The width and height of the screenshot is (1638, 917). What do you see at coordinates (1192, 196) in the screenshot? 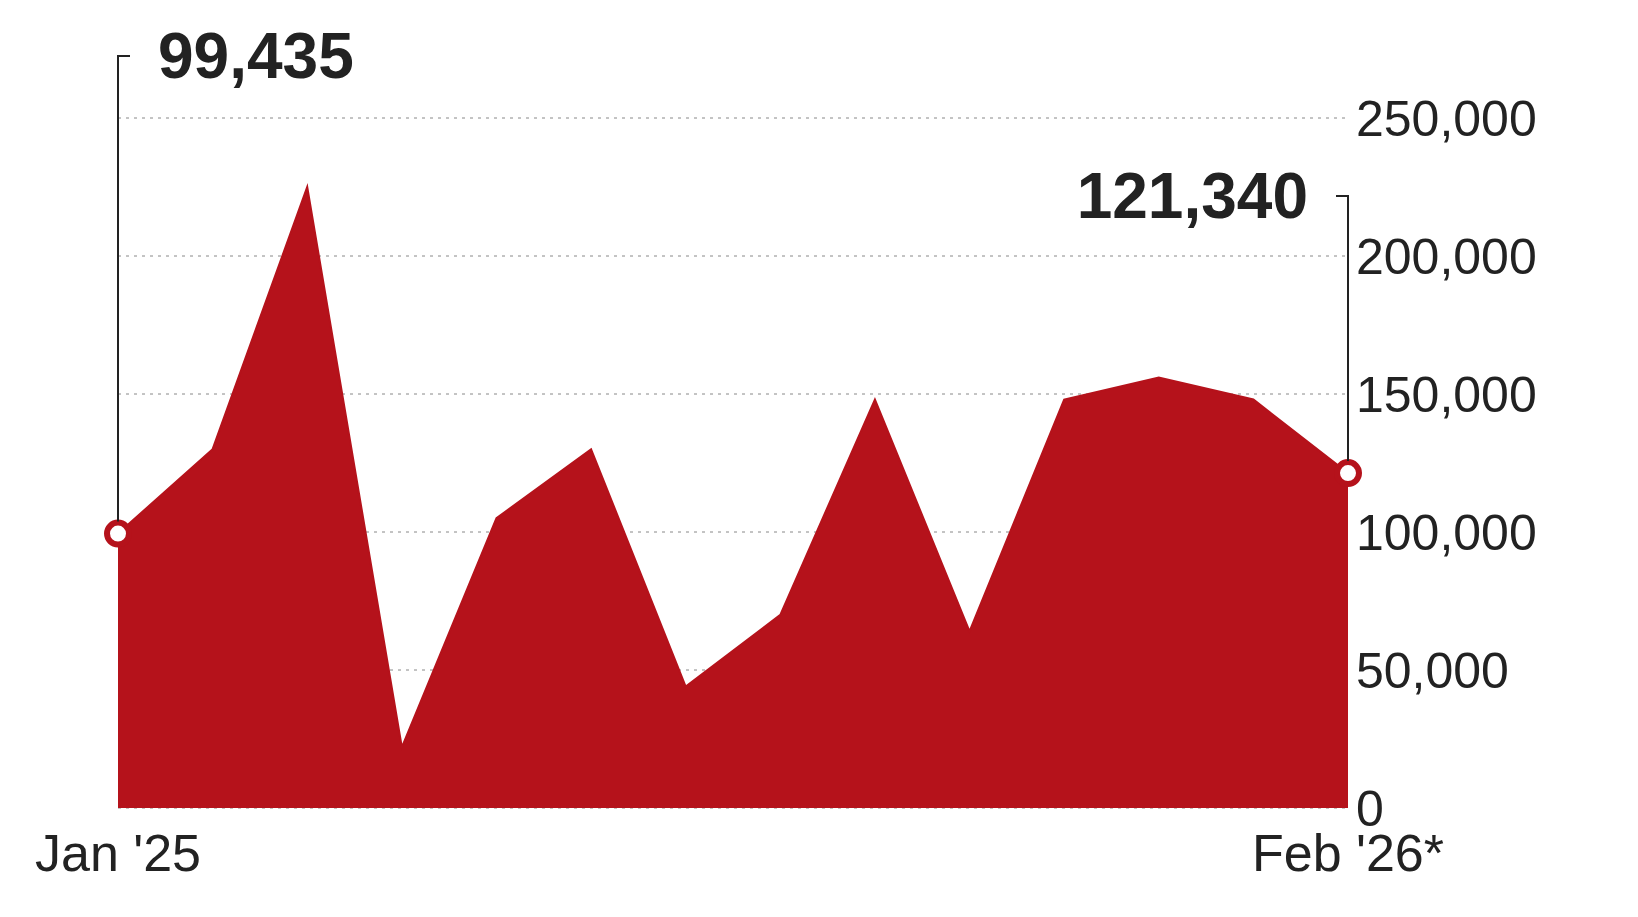
I see `data-label: 121,340` at bounding box center [1192, 196].